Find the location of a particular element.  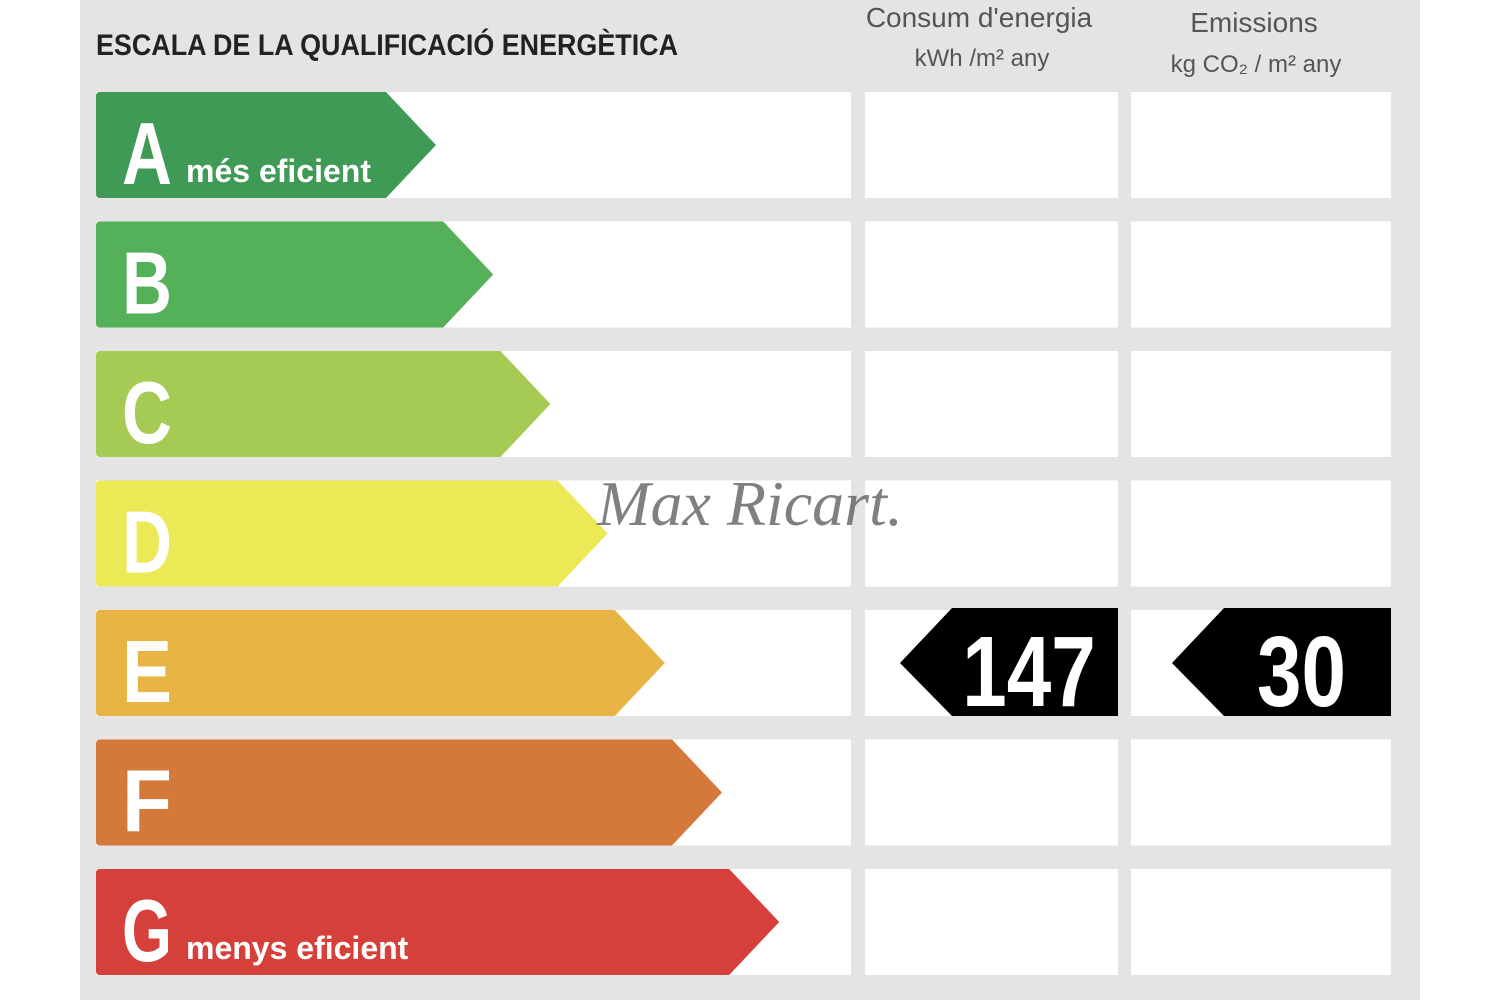

value-label: 30 is located at coordinates (1301, 673).